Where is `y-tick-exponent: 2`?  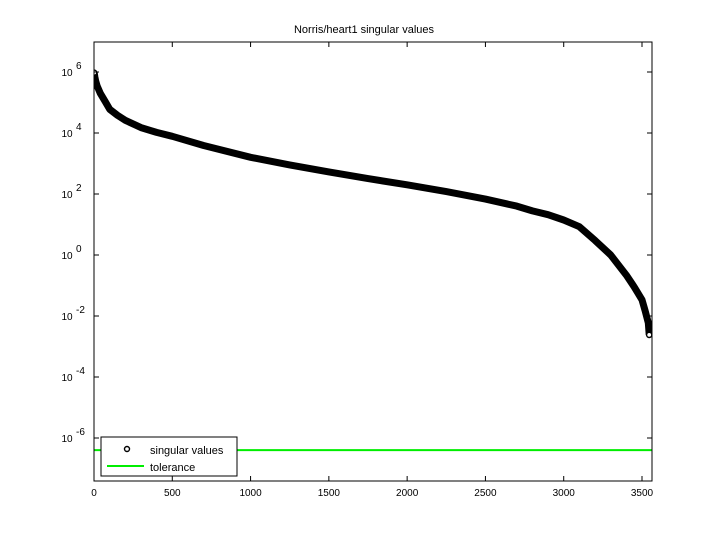 y-tick-exponent: 2 is located at coordinates (79, 188).